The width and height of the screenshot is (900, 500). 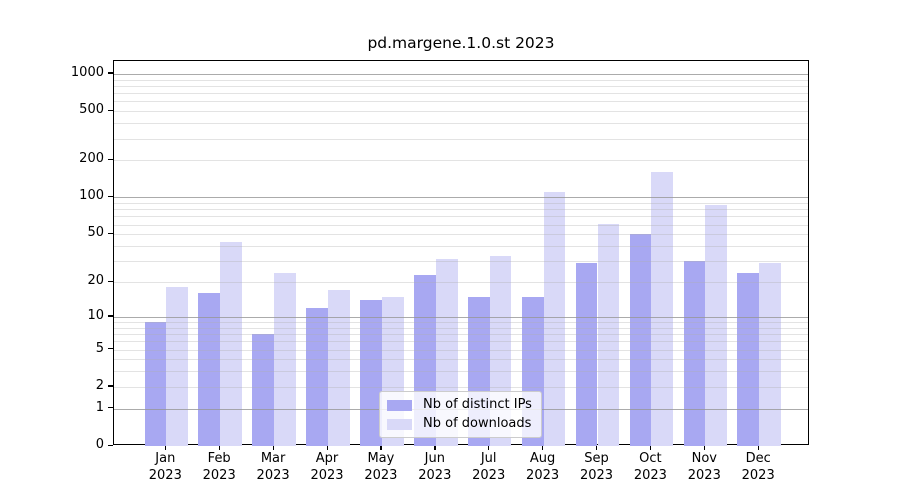 I want to click on chart-title: pd.margene.1.0.st 2023, so click(x=461, y=43).